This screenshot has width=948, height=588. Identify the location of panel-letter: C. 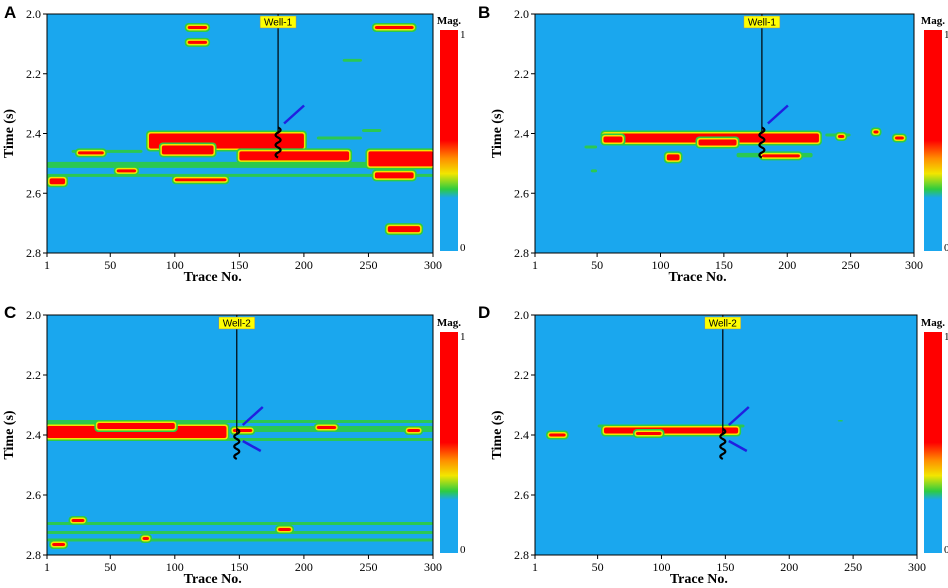
(10, 312).